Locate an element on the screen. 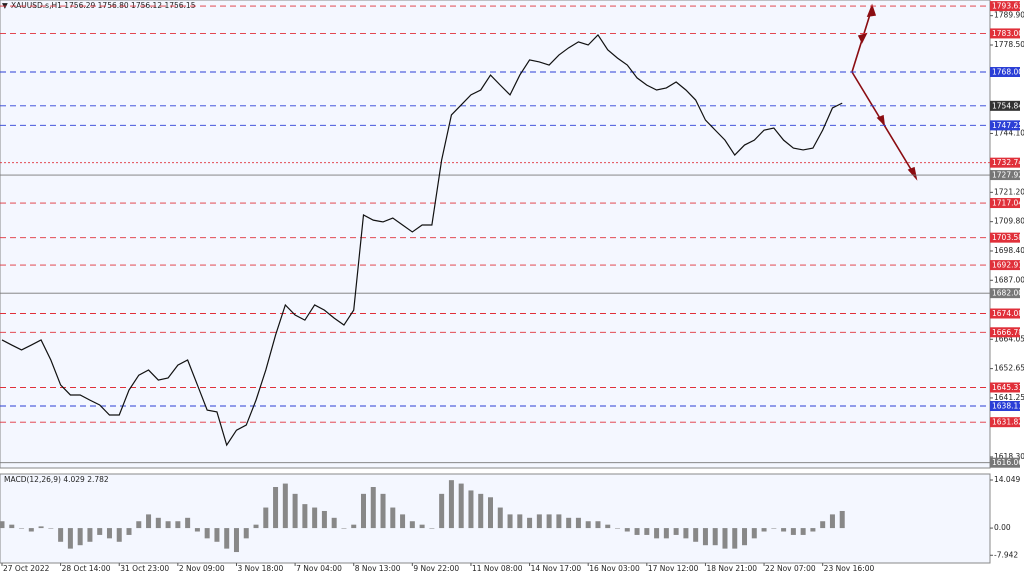 Image resolution: width=1024 pixels, height=574 pixels. x-tick-label: 23 Nov 16:00 is located at coordinates (849, 568).